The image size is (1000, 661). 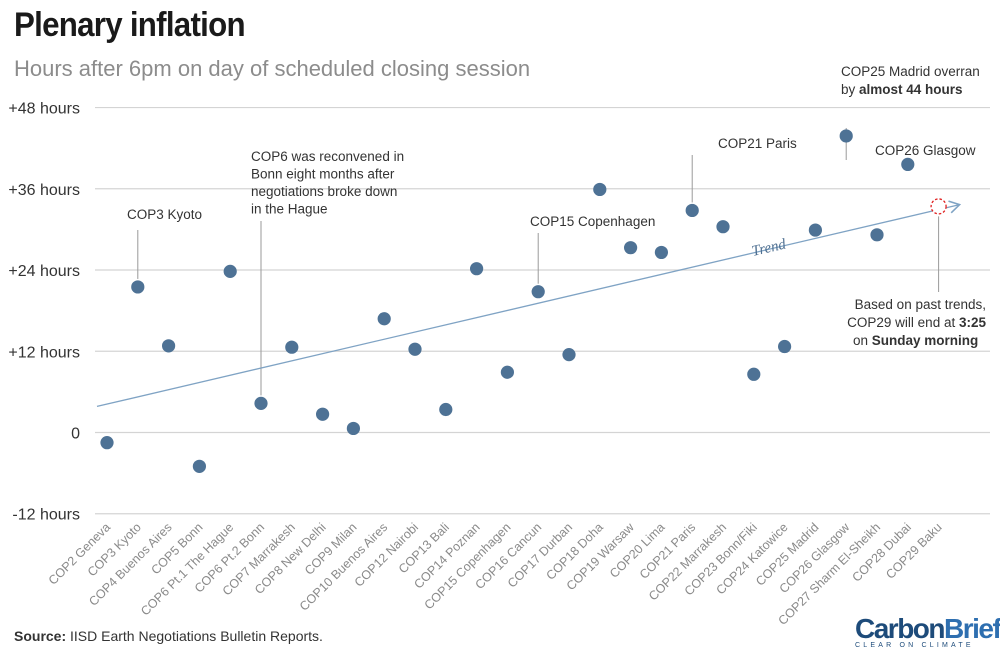 I want to click on annotation-cop25-line2: by almost 44 hours, so click(x=902, y=89).